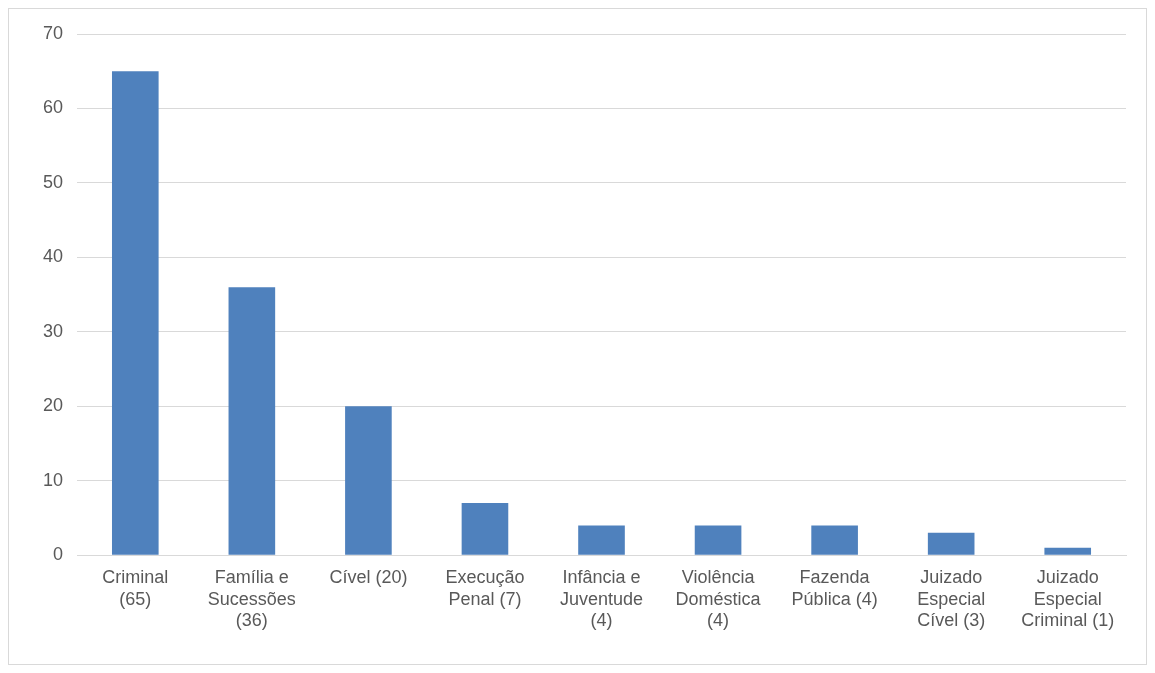 This screenshot has width=1155, height=673. I want to click on x-tick-label: Família e Sucessões (36), so click(251, 598).